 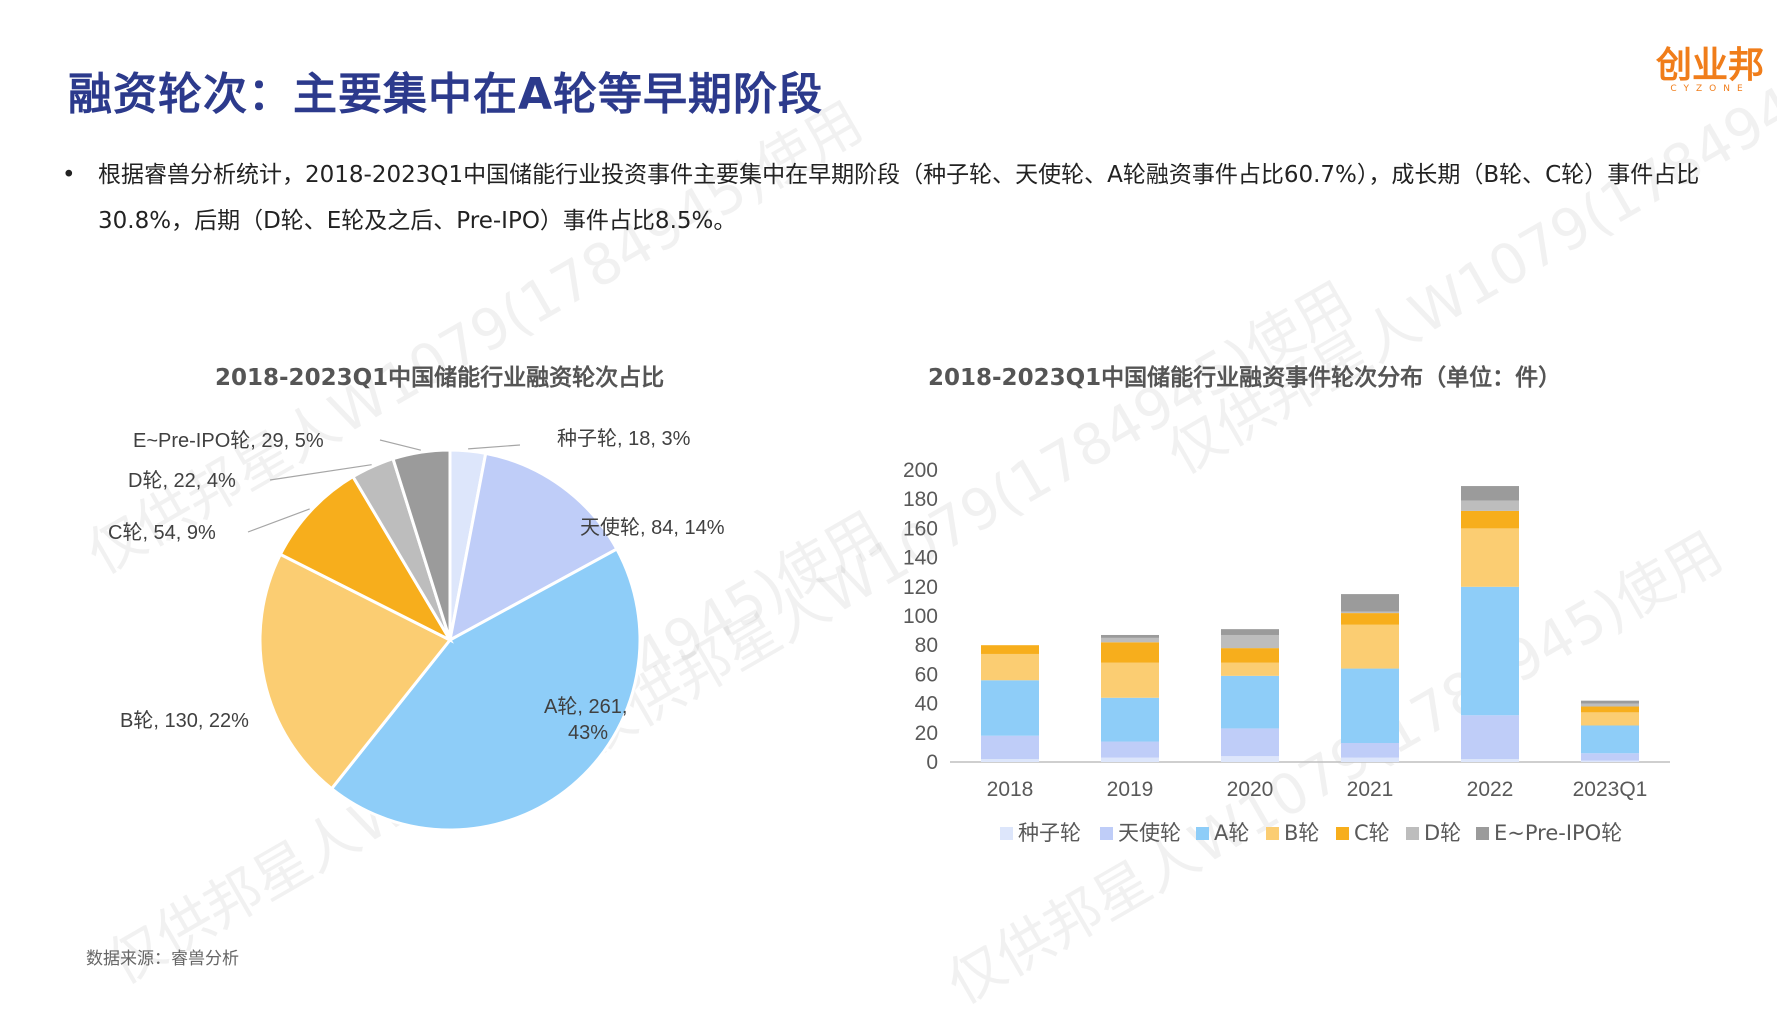 I want to click on logo-subtext: CYZONE, so click(x=1710, y=89).